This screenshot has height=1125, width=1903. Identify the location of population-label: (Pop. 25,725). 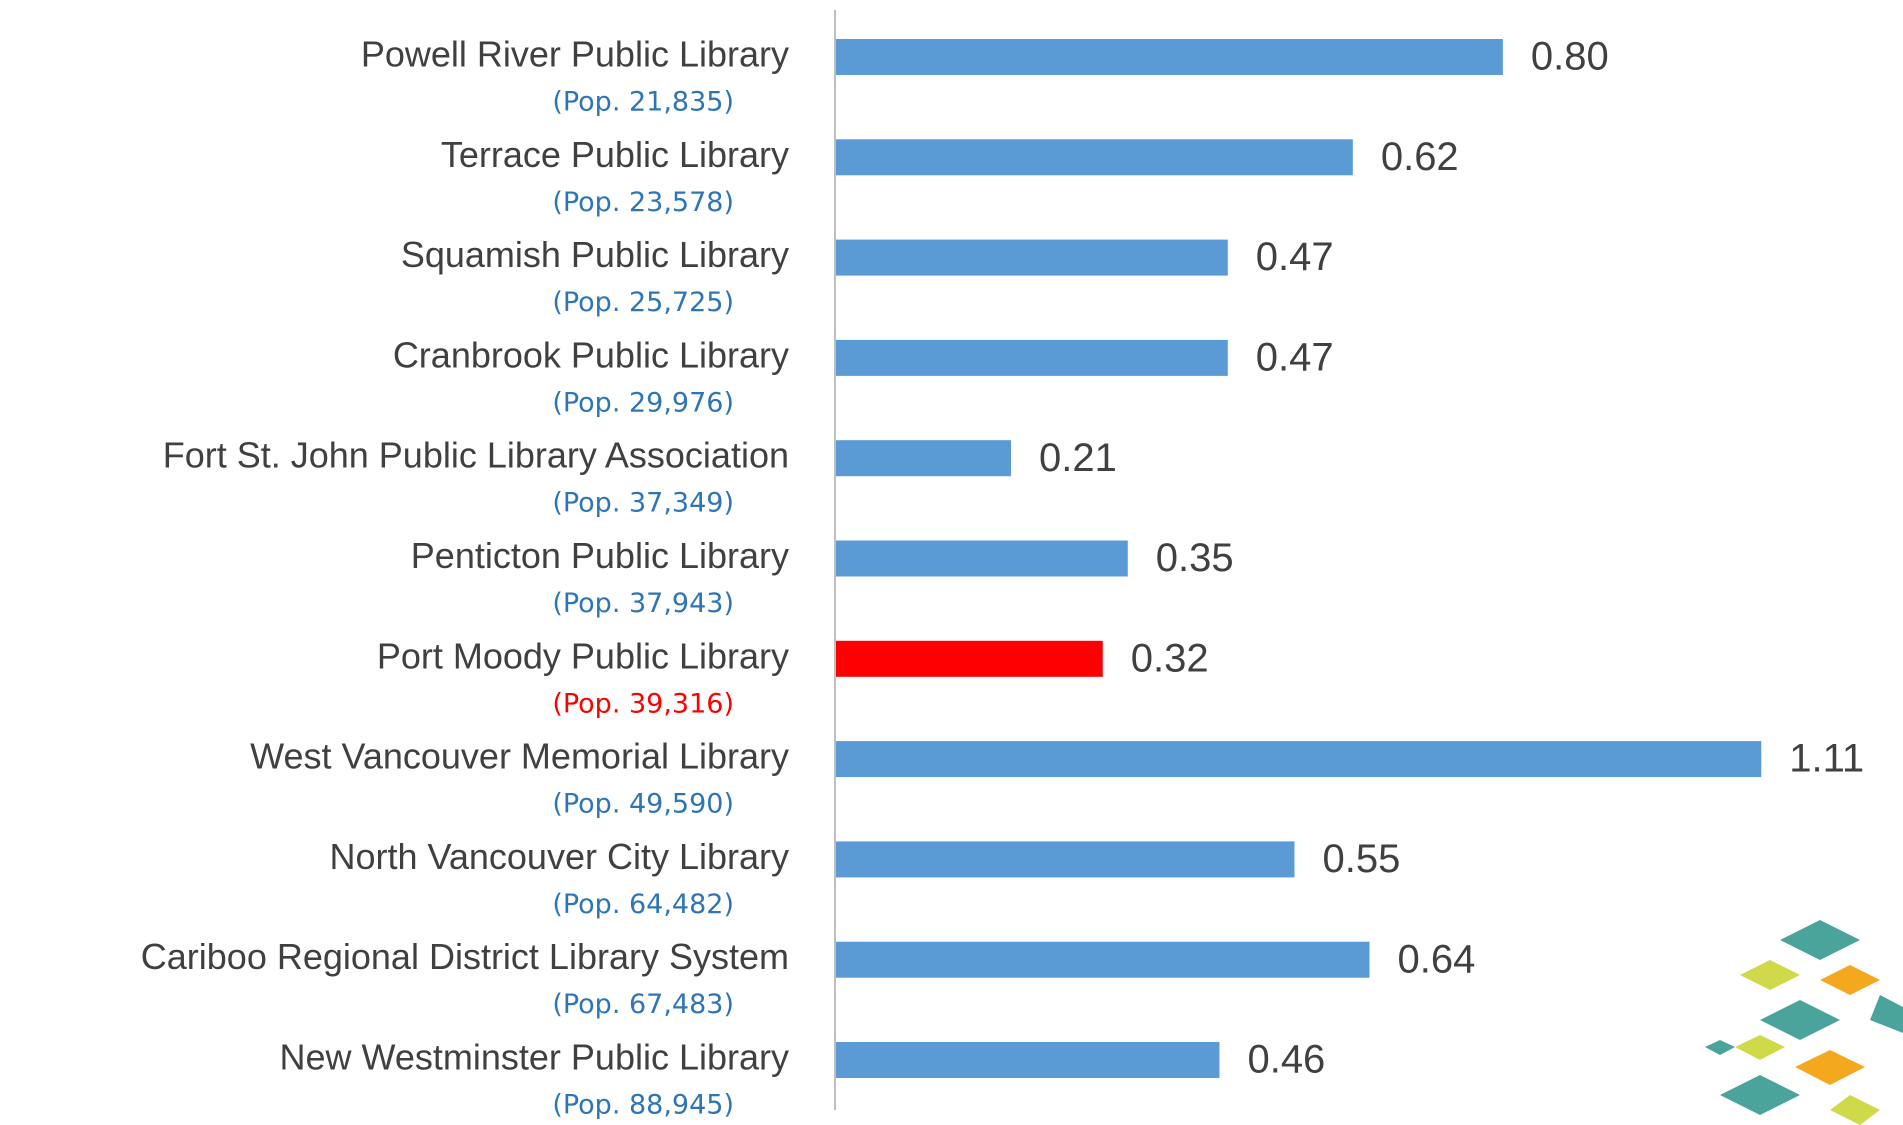
(643, 302).